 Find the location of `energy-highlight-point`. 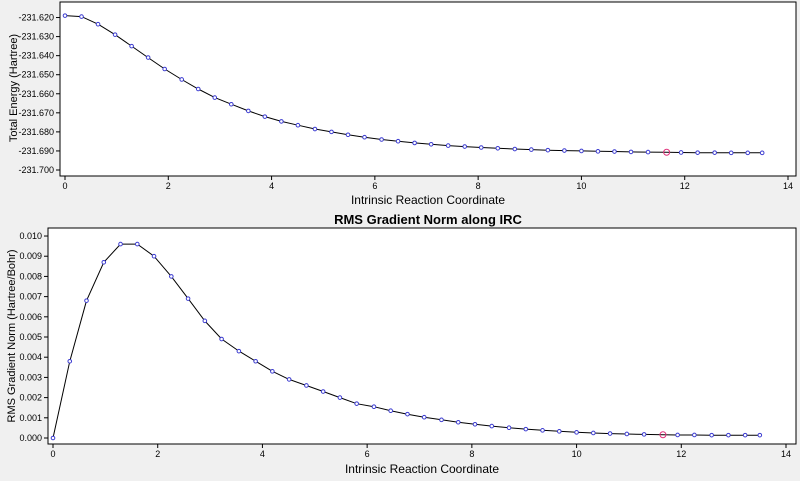

energy-highlight-point is located at coordinates (667, 152).